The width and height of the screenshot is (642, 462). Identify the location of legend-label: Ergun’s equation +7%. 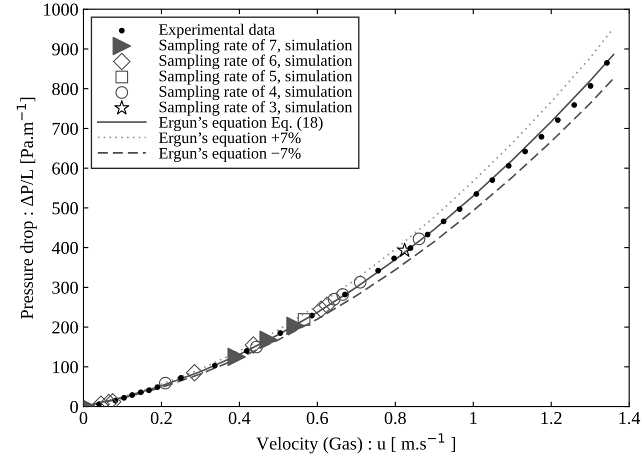
(229, 139).